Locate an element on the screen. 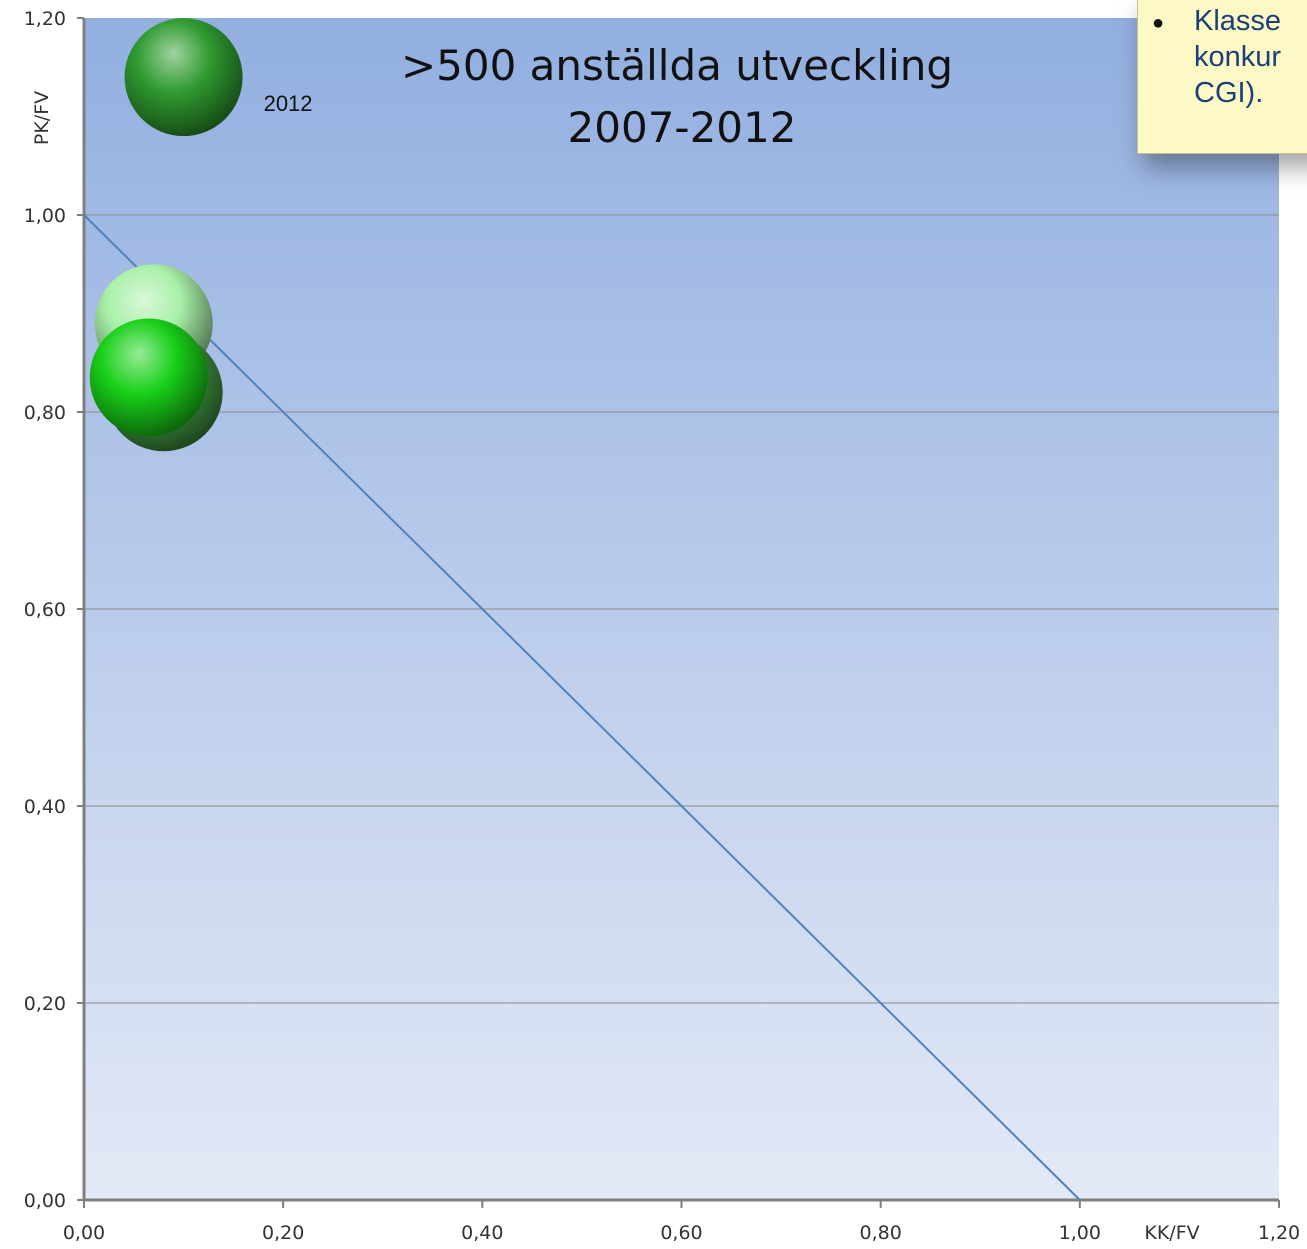 Image resolution: width=1307 pixels, height=1249 pixels. x-tick-label: 1,00 is located at coordinates (1080, 1233).